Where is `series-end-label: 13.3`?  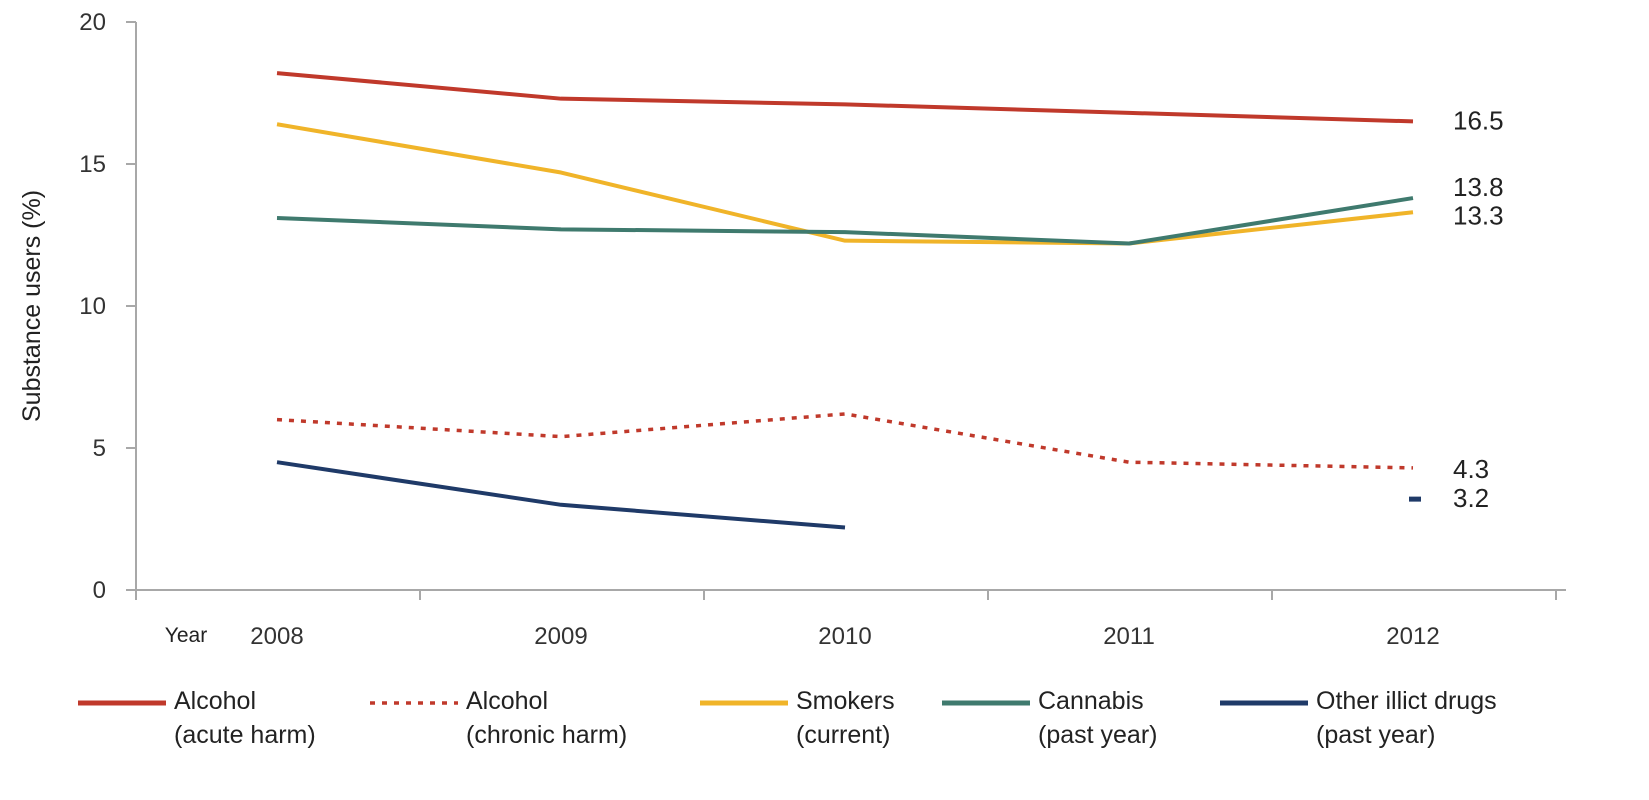 series-end-label: 13.3 is located at coordinates (1478, 215).